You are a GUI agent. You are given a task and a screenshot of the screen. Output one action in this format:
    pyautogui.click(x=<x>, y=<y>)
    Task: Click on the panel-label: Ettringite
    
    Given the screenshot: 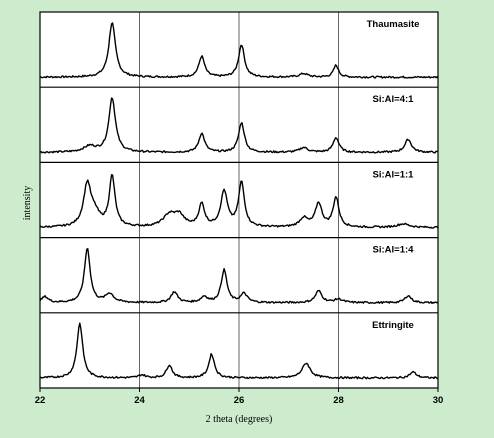 What is the action you would take?
    pyautogui.click(x=393, y=325)
    